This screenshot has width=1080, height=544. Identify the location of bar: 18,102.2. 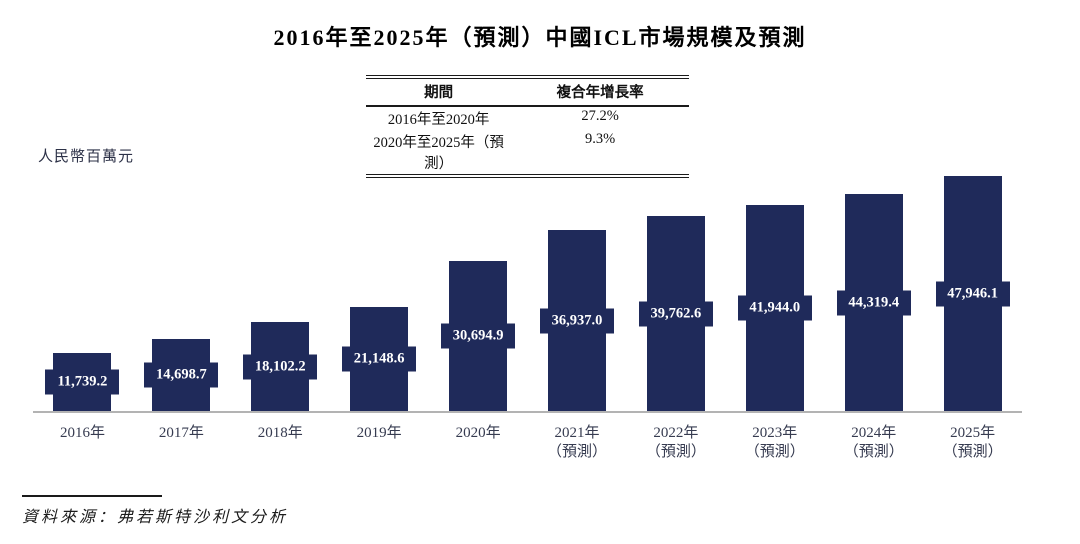
(280, 366).